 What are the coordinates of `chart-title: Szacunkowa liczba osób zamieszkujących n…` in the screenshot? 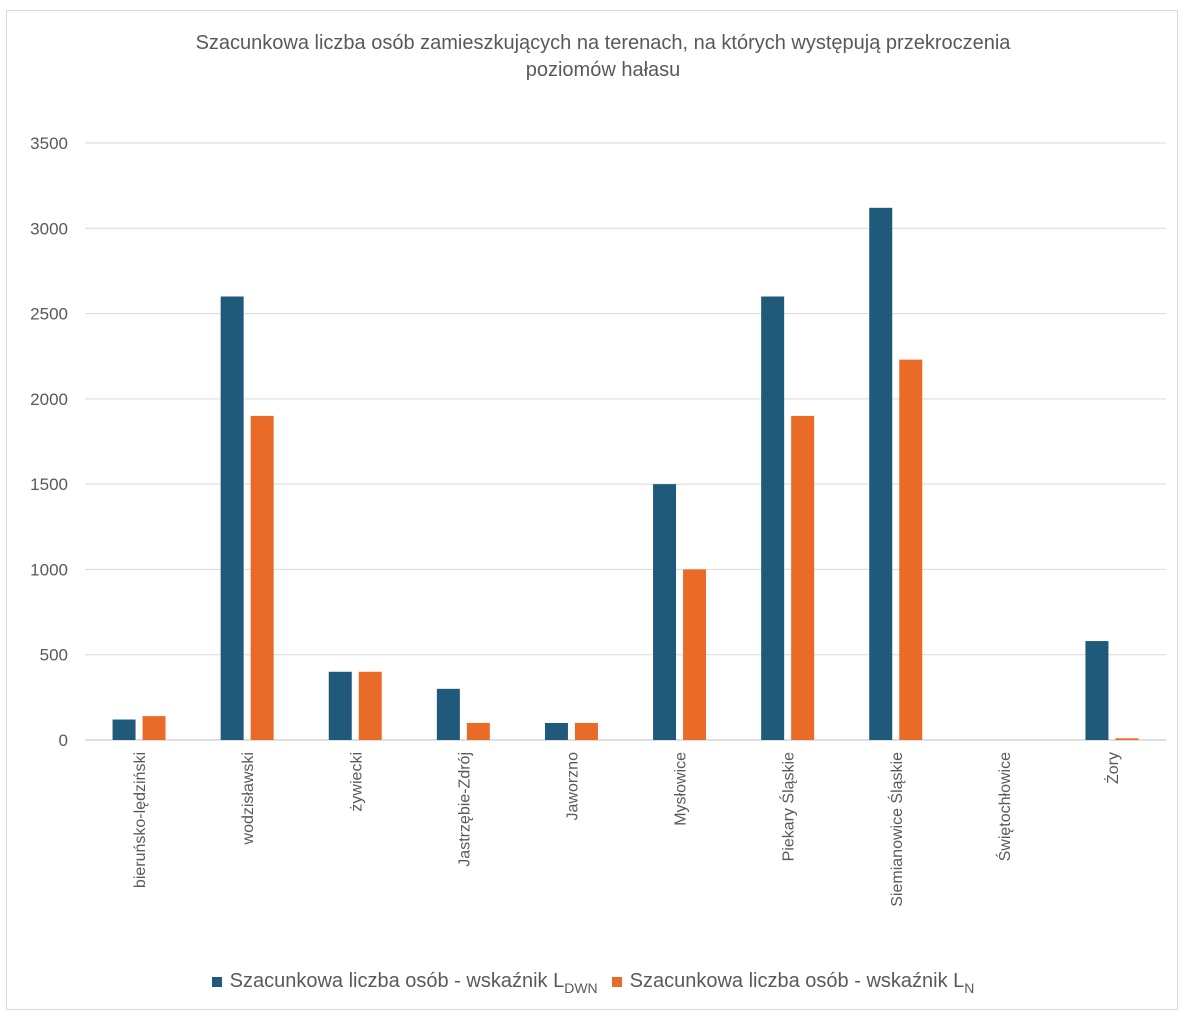 It's located at (603, 56).